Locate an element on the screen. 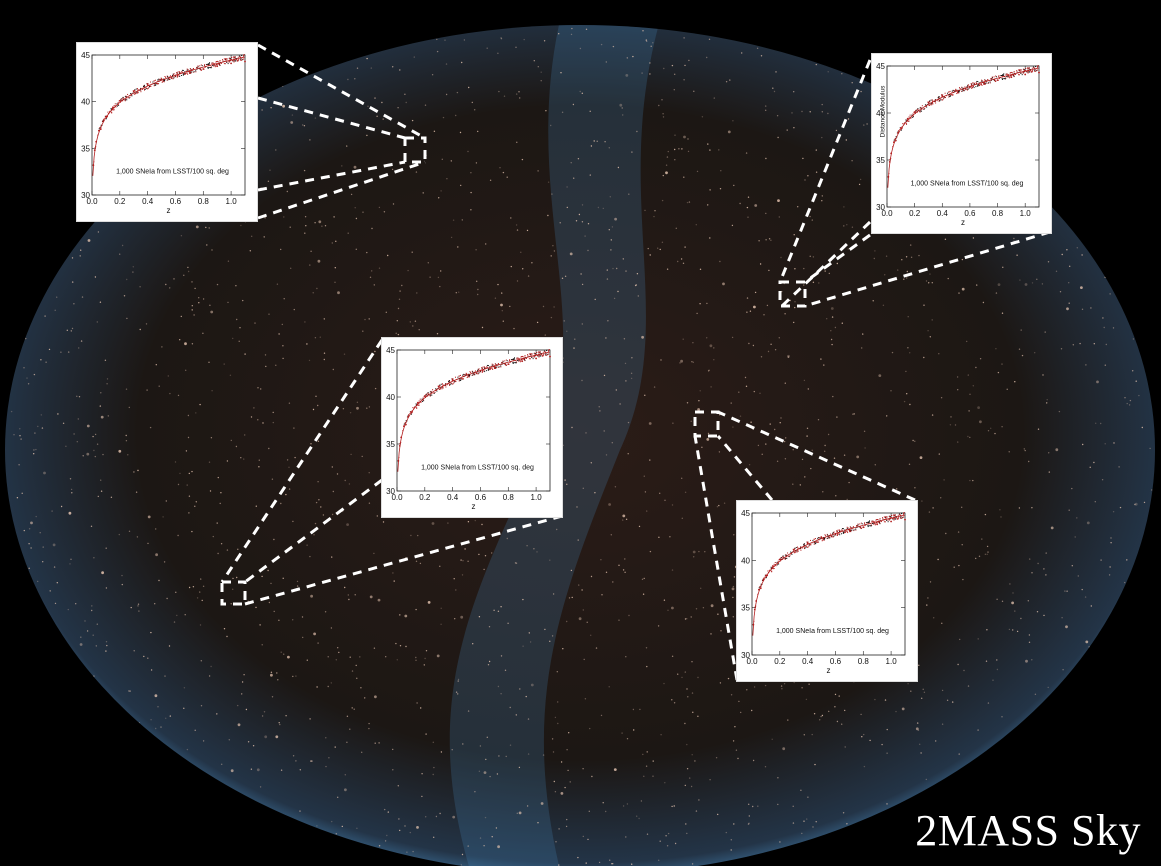  callout-line is located at coordinates (302, 461).